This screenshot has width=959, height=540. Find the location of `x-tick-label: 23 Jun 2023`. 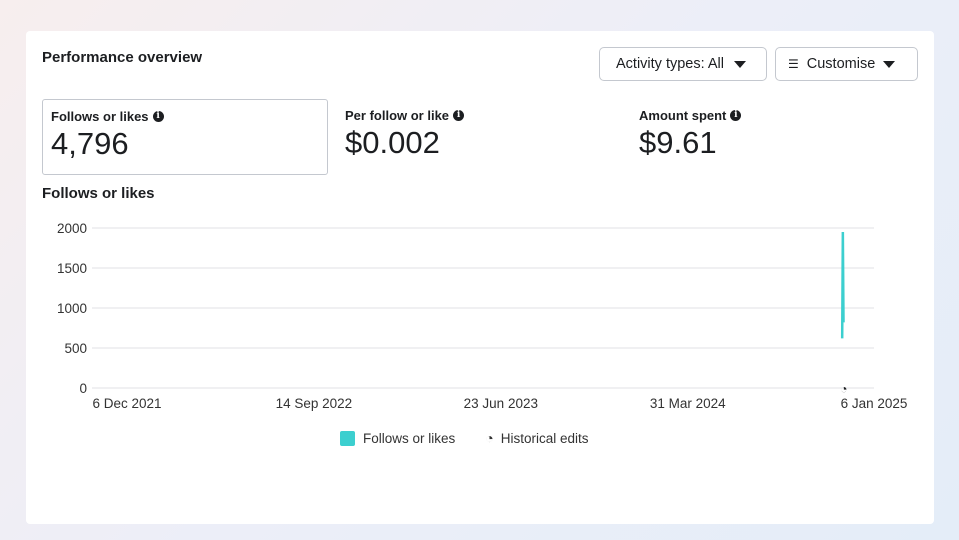

x-tick-label: 23 Jun 2023 is located at coordinates (501, 403).